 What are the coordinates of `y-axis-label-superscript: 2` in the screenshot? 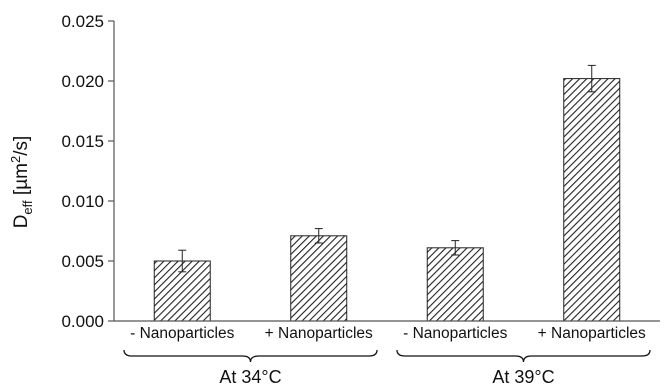 It's located at (15, 159).